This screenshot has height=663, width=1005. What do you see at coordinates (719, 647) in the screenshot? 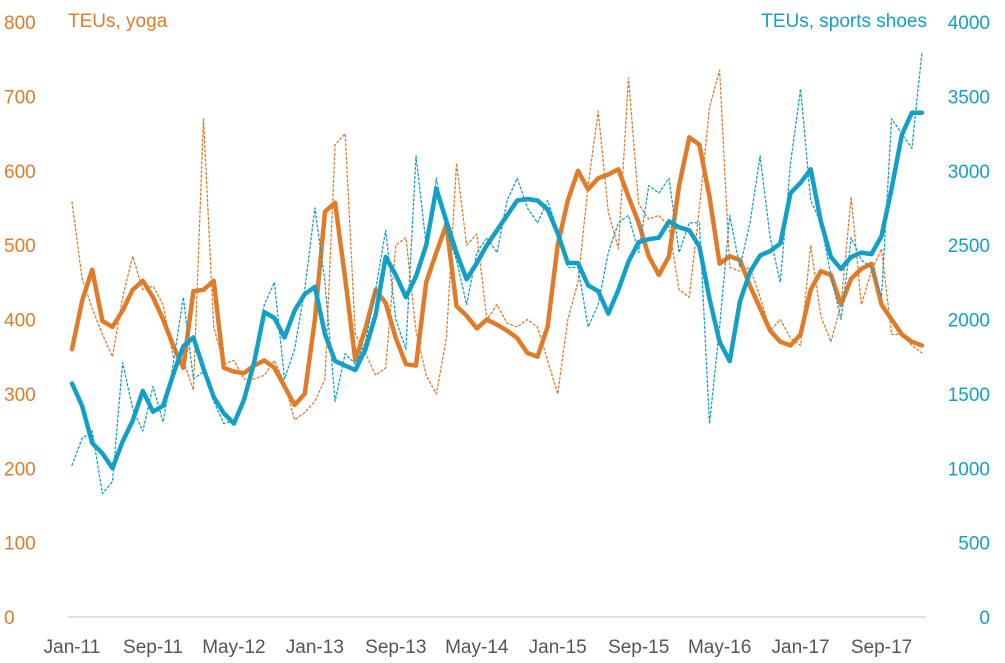
I see `x-tick-label: May-16` at bounding box center [719, 647].